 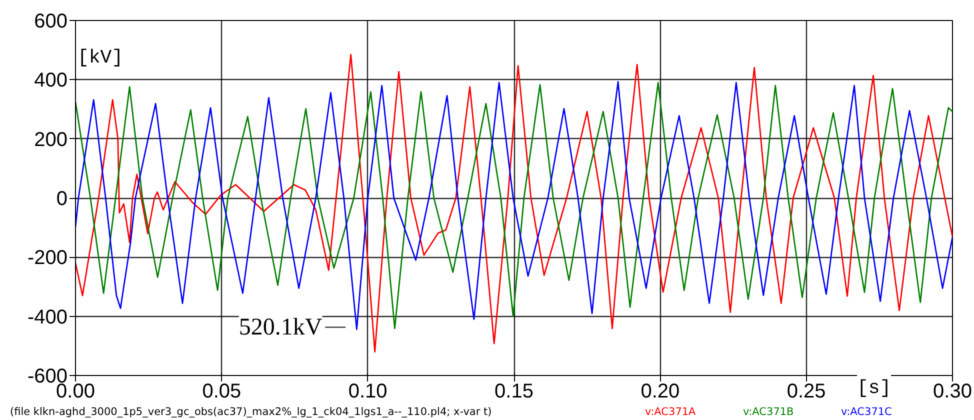 I want to click on y-tick-label: 0, so click(x=62, y=199).